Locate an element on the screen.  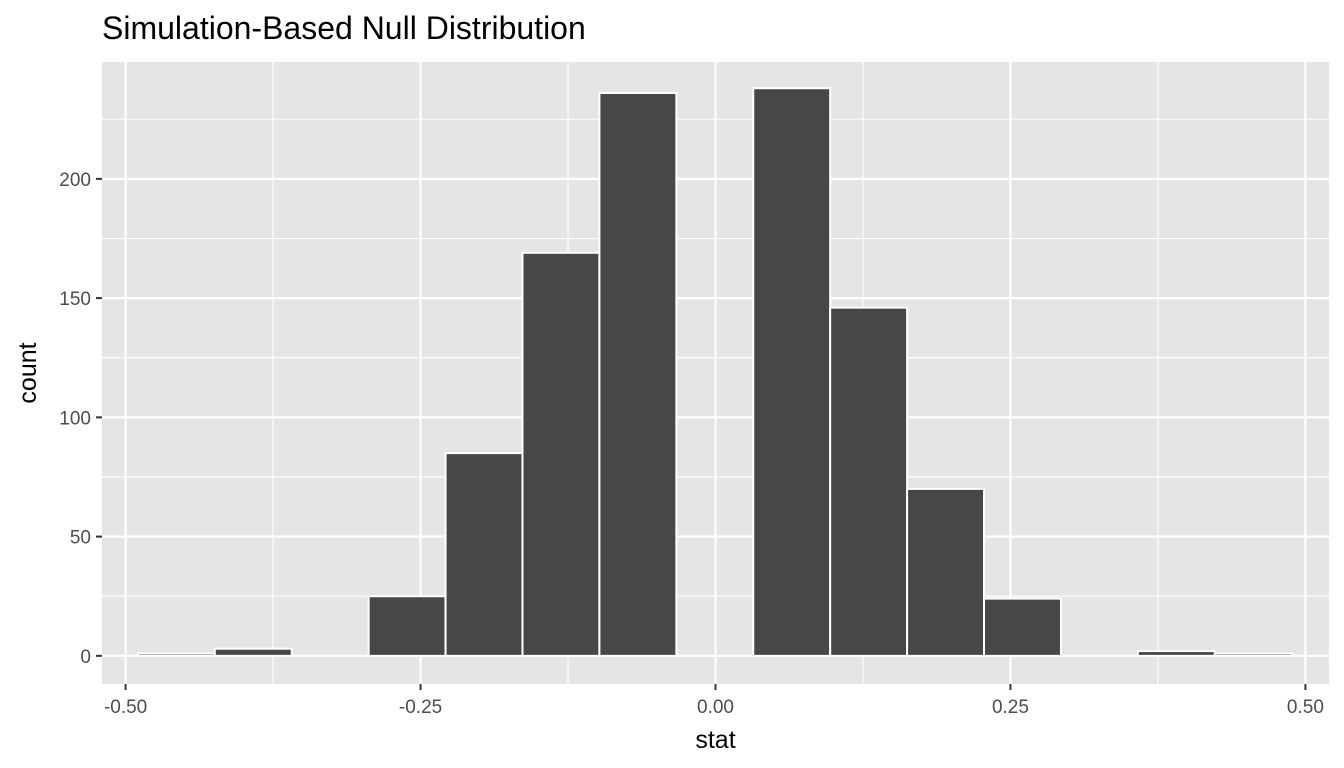
x-tick-label: -0.25 is located at coordinates (420, 707).